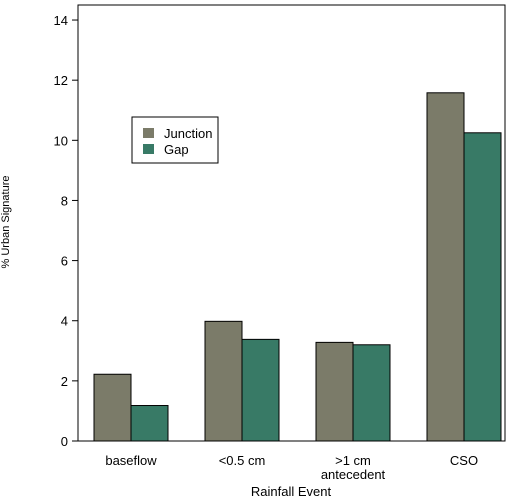 This screenshot has height=500, width=520. I want to click on x-category-label: <0.5 cm, so click(242, 460).